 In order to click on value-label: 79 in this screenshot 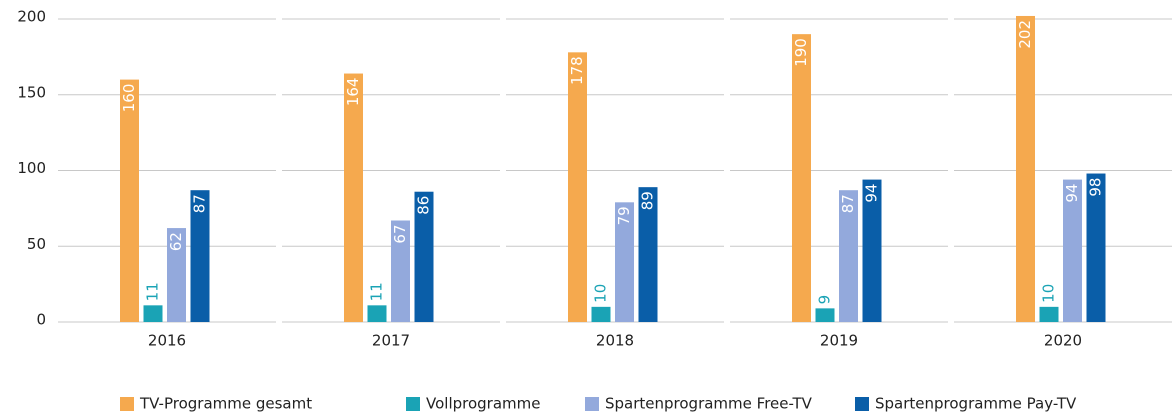, I will do `click(624, 215)`.